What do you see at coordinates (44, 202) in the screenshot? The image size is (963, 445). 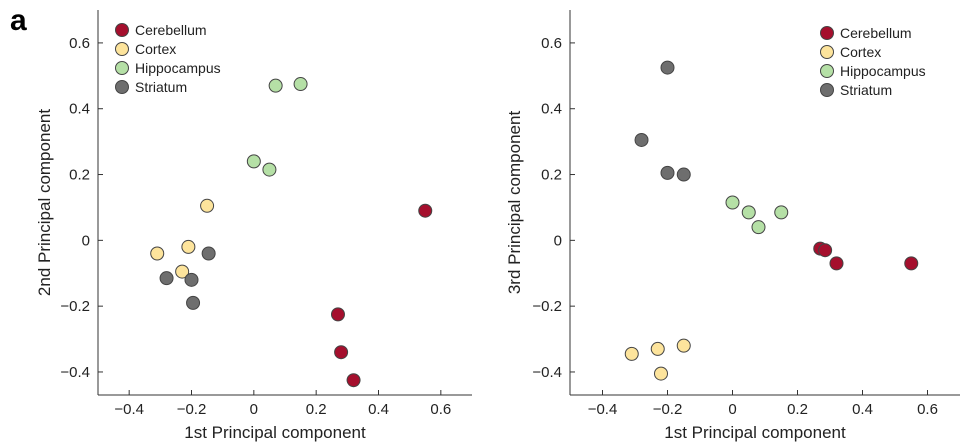 I see `y-axis-title: 2nd Principal component` at bounding box center [44, 202].